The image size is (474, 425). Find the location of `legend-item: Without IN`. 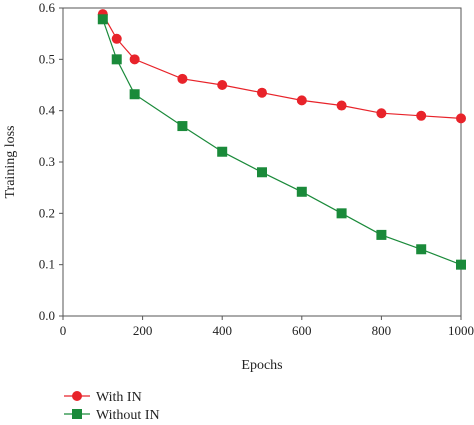

legend-item: Without IN is located at coordinates (112, 415).